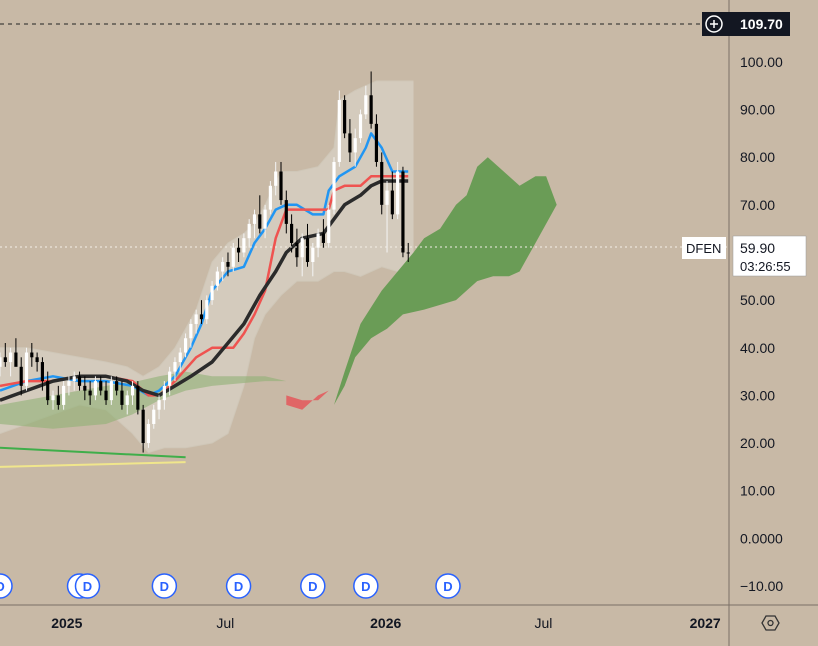 The image size is (818, 646). Describe the element at coordinates (93, 464) in the screenshot. I see `trend-line-yellow` at that location.